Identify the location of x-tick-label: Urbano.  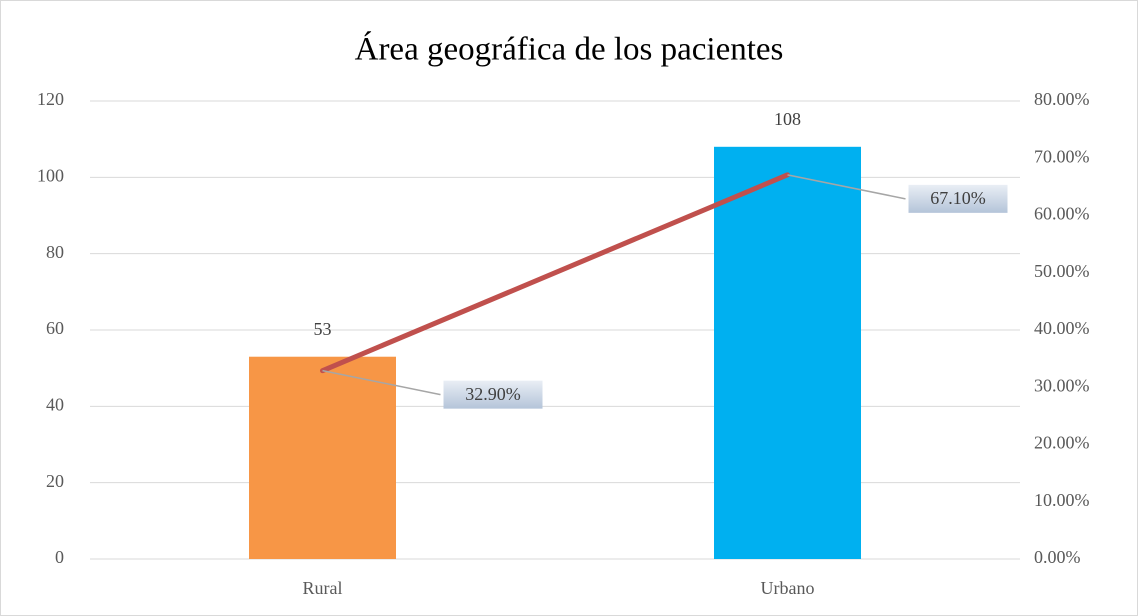
(788, 588).